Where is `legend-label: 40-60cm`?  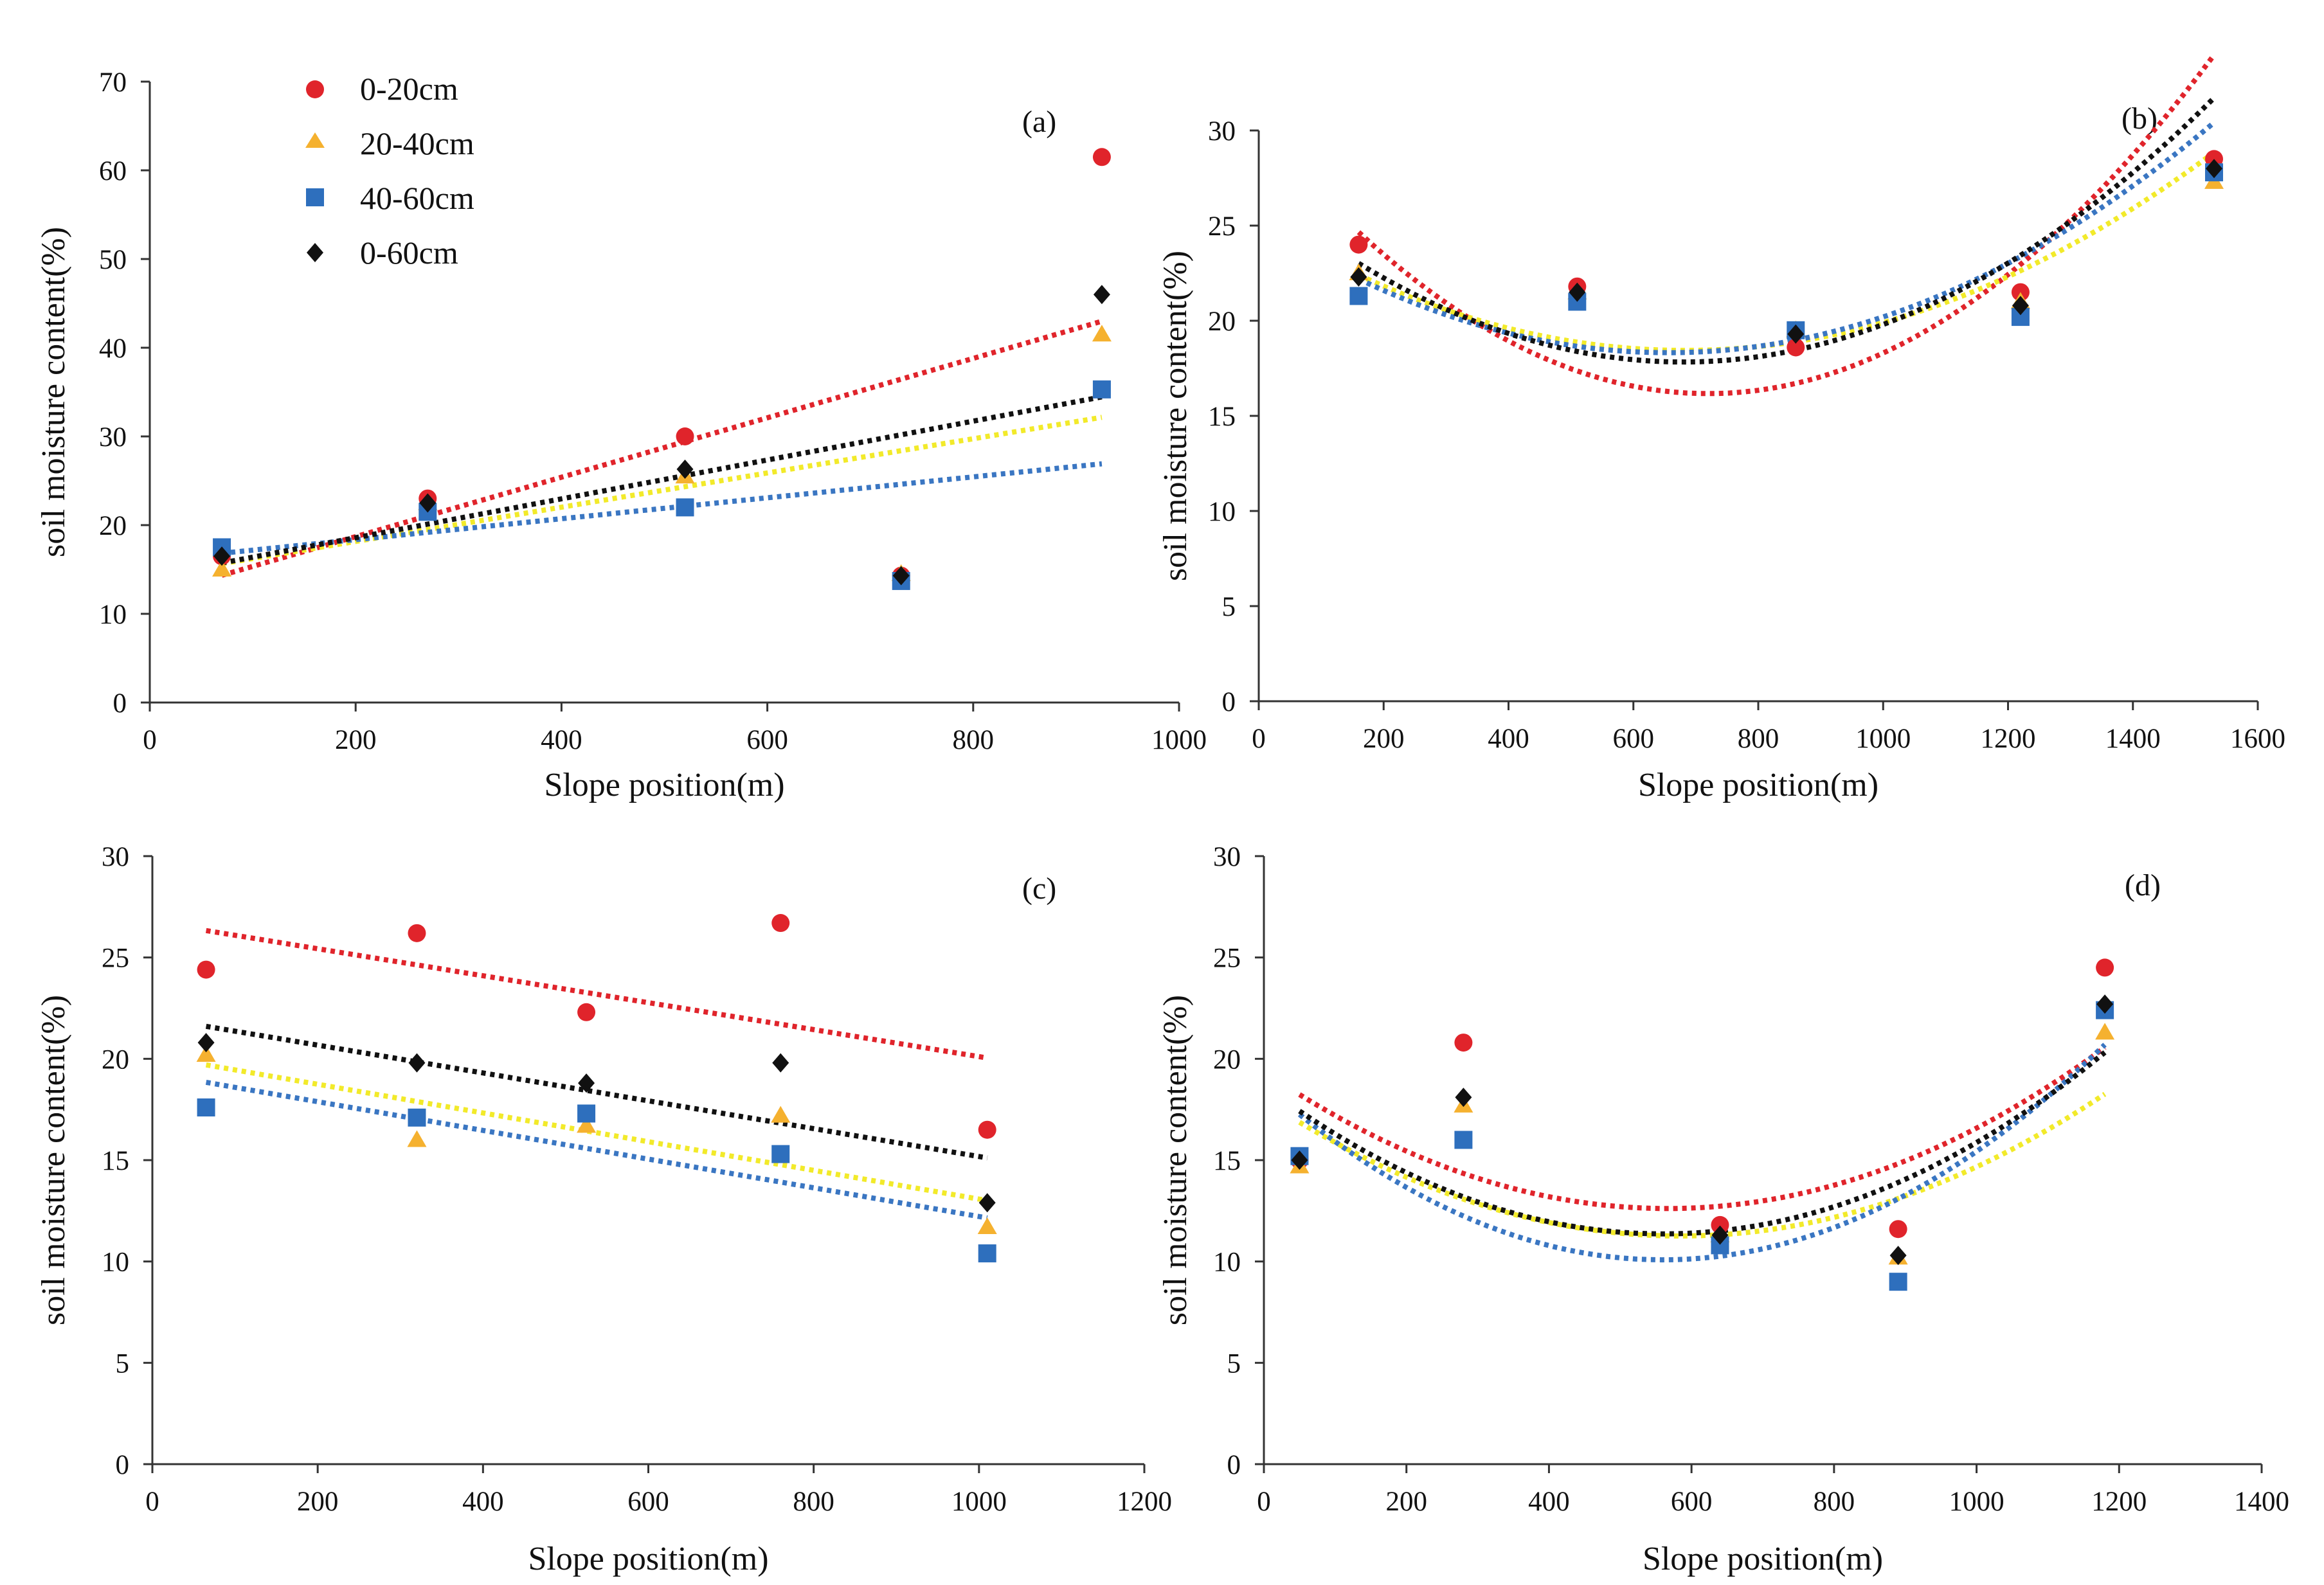
legend-label: 40-60cm is located at coordinates (417, 198).